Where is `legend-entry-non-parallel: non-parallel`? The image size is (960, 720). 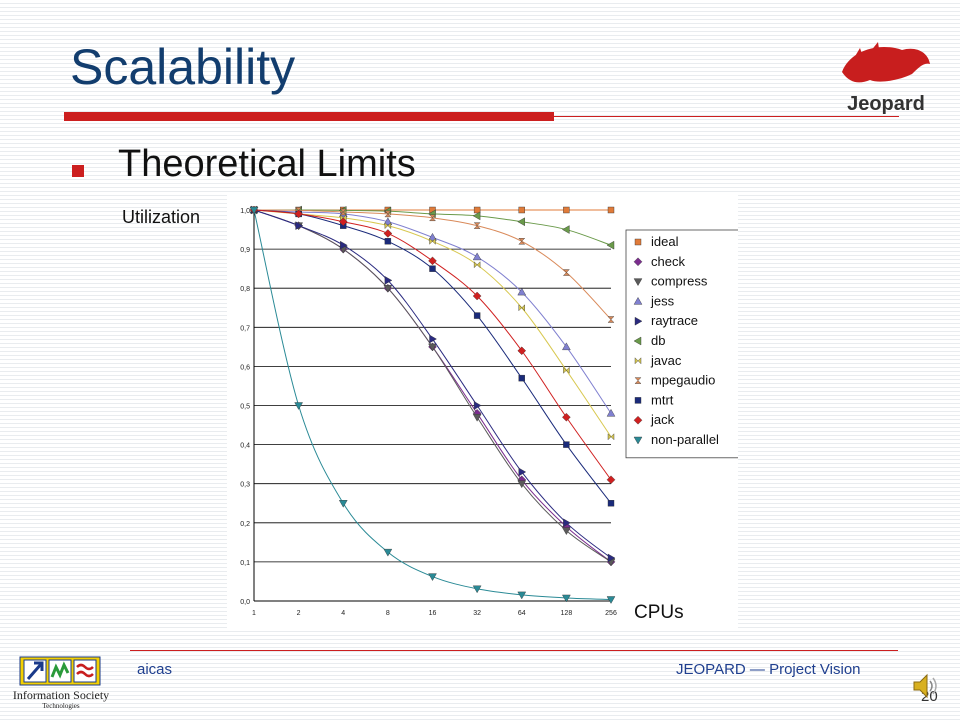
legend-entry-non-parallel: non-parallel is located at coordinates (685, 439).